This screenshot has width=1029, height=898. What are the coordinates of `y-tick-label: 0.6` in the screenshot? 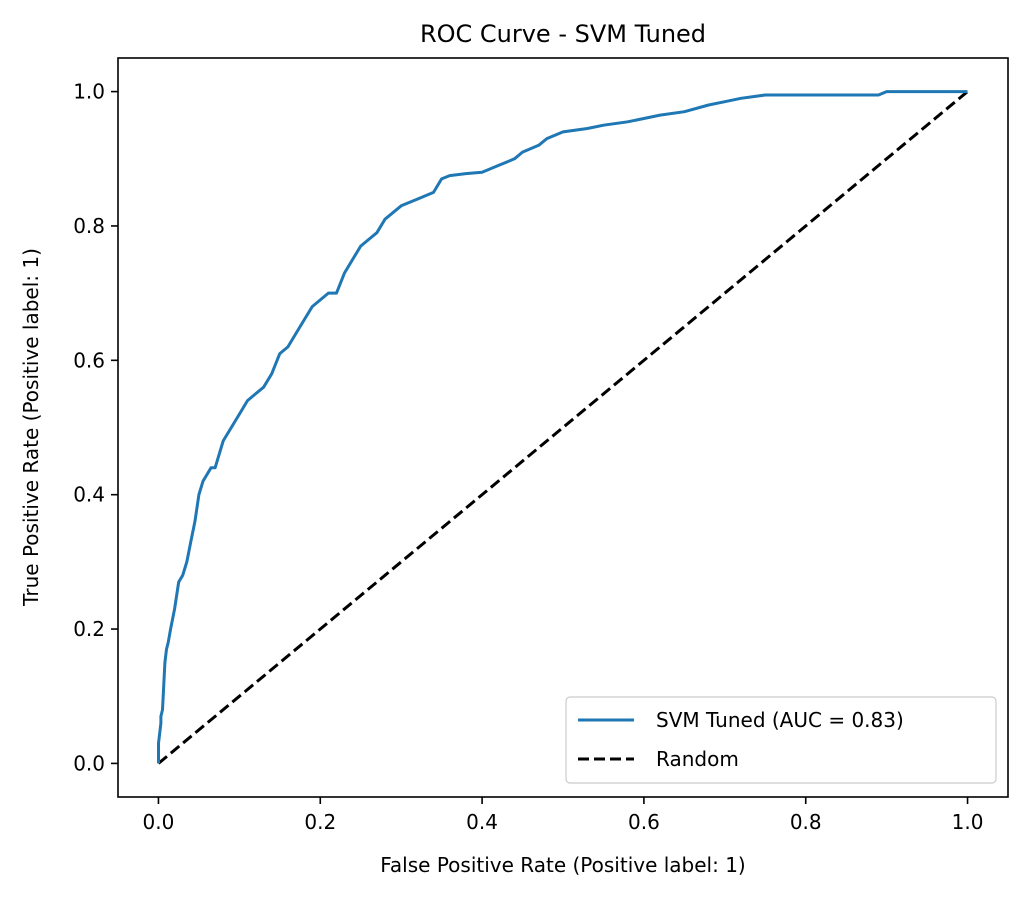 It's located at (89, 360).